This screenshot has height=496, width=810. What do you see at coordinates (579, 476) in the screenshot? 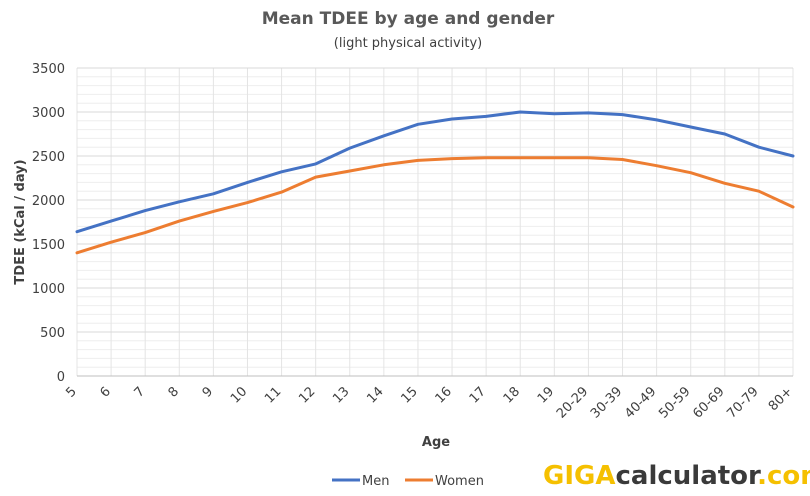
I see `watermark-giga: GIGA` at bounding box center [579, 476].